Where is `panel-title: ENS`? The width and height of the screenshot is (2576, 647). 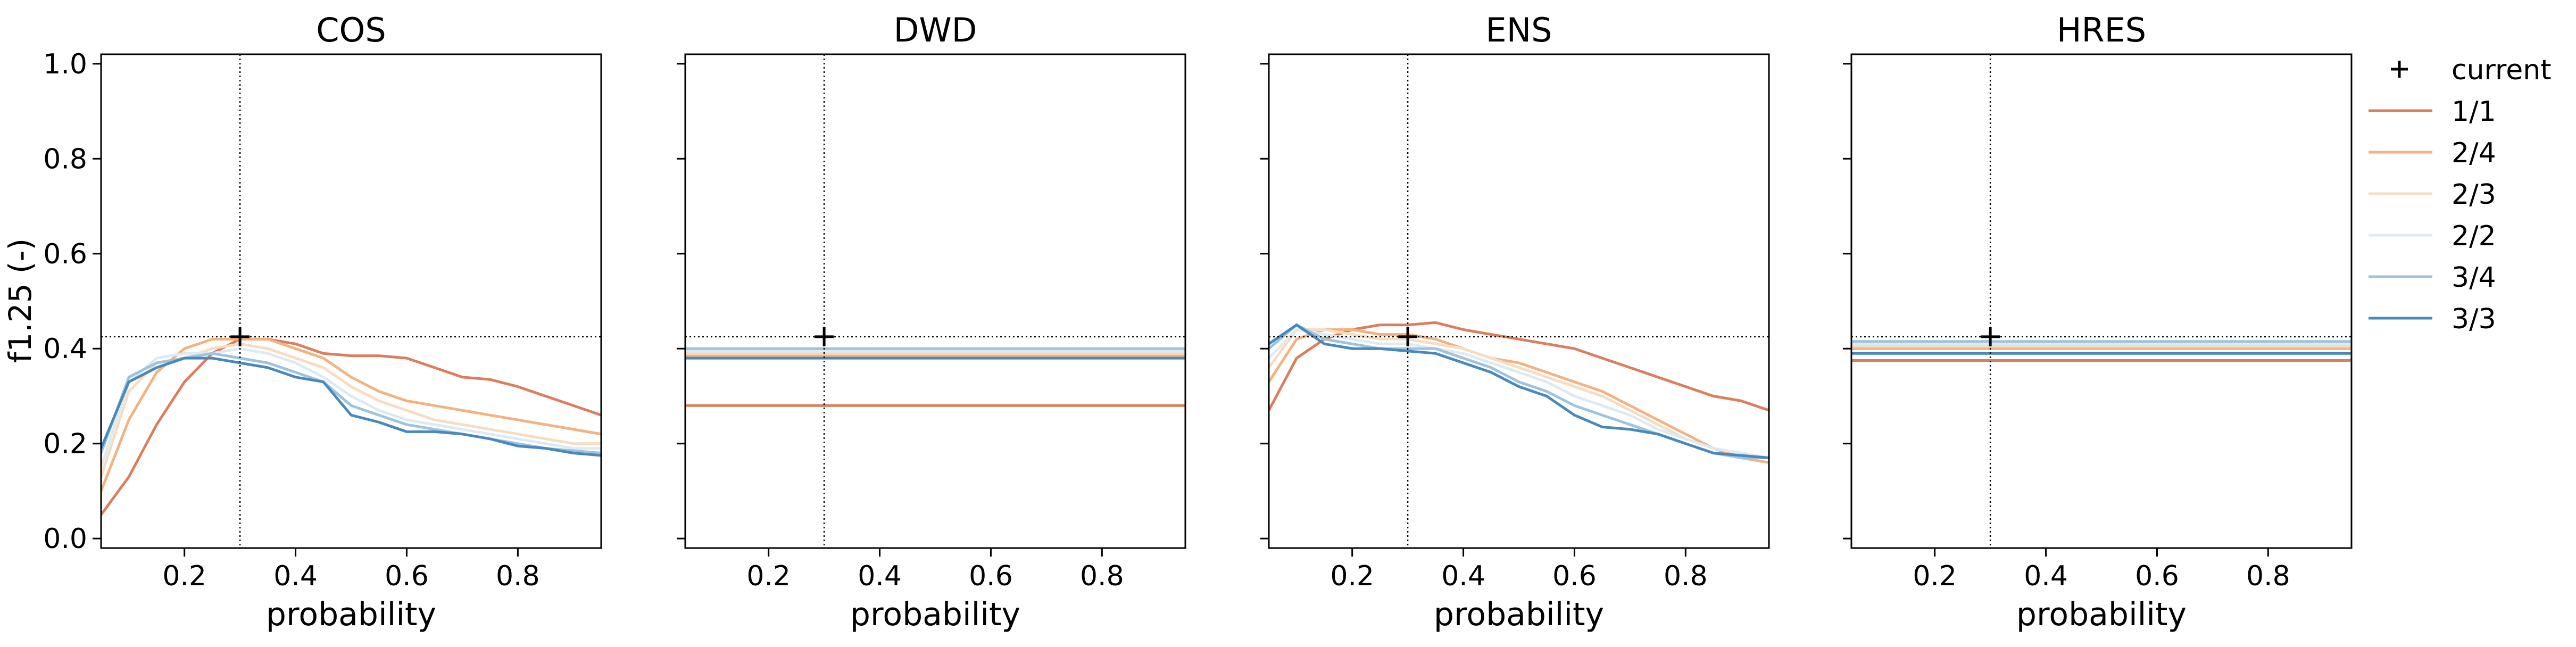 panel-title: ENS is located at coordinates (1519, 30).